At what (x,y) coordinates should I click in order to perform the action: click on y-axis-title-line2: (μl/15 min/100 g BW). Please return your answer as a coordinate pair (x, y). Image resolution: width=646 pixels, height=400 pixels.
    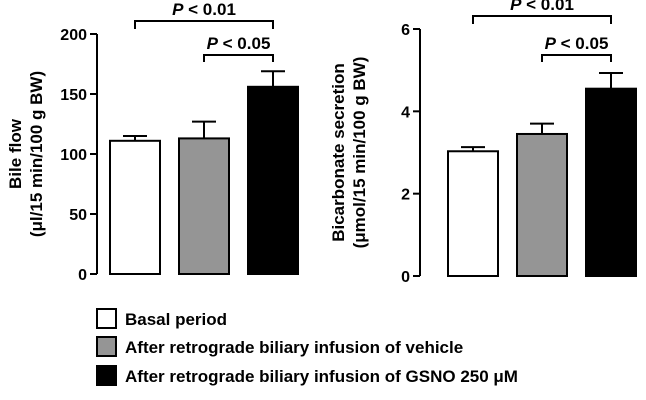
    Looking at the image, I should click on (36, 154).